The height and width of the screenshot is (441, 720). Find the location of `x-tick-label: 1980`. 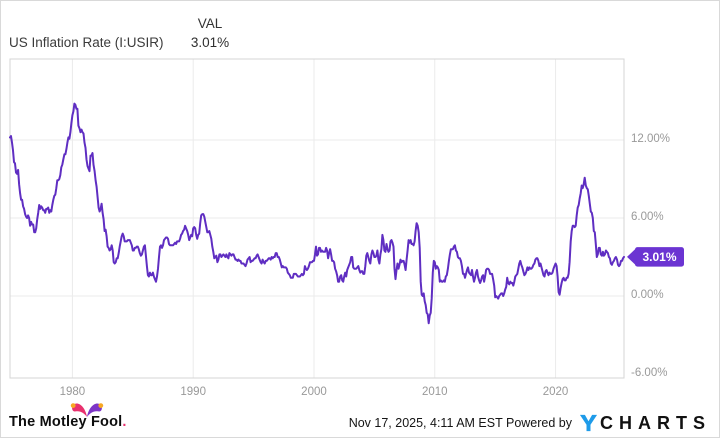

x-tick-label: 1980 is located at coordinates (73, 392).